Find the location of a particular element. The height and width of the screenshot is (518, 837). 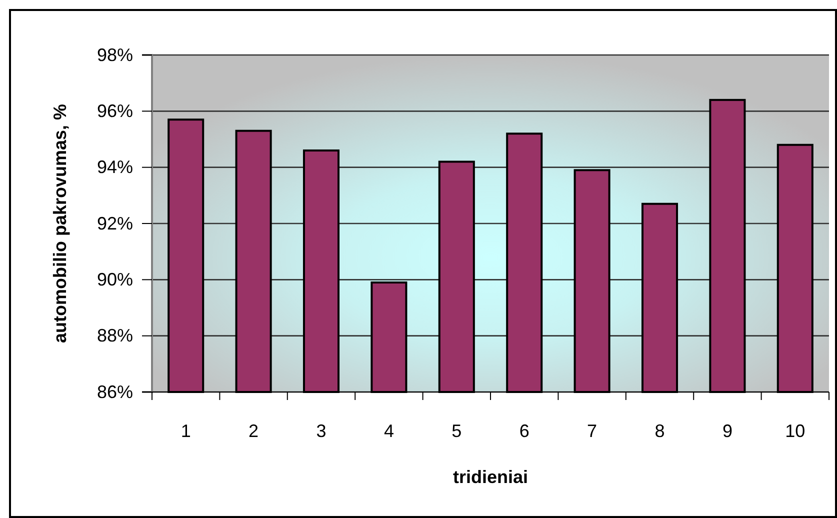

x-tick-label: 3 is located at coordinates (321, 431).